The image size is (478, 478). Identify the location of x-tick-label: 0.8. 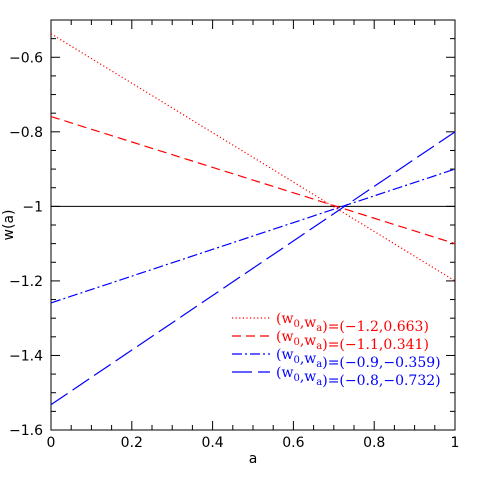
(374, 443).